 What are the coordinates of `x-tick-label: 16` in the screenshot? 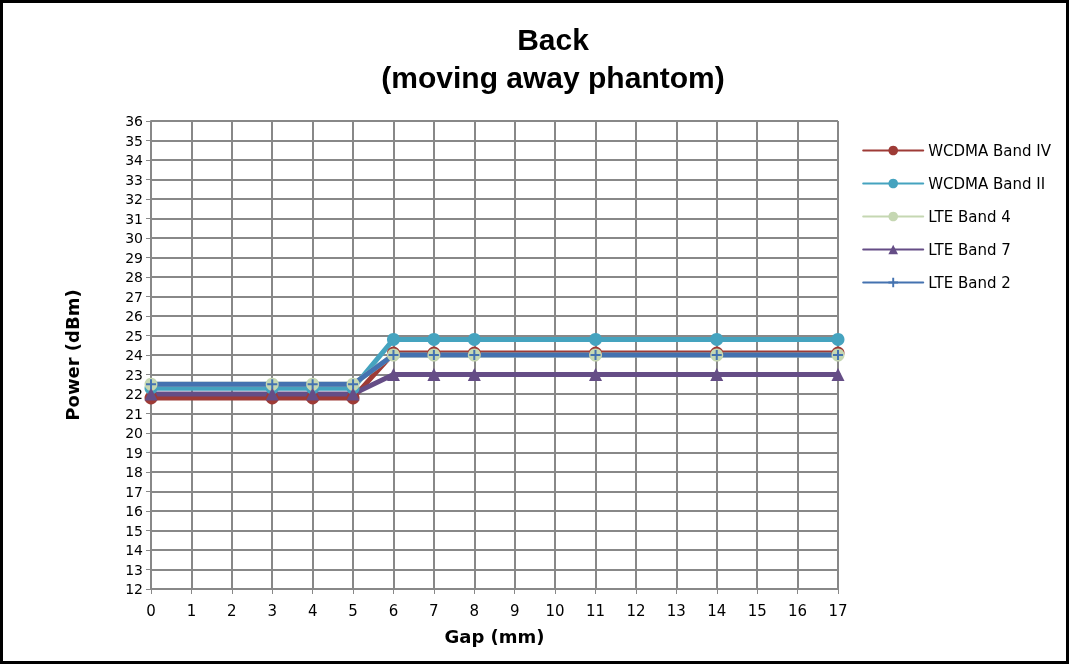 It's located at (798, 610).